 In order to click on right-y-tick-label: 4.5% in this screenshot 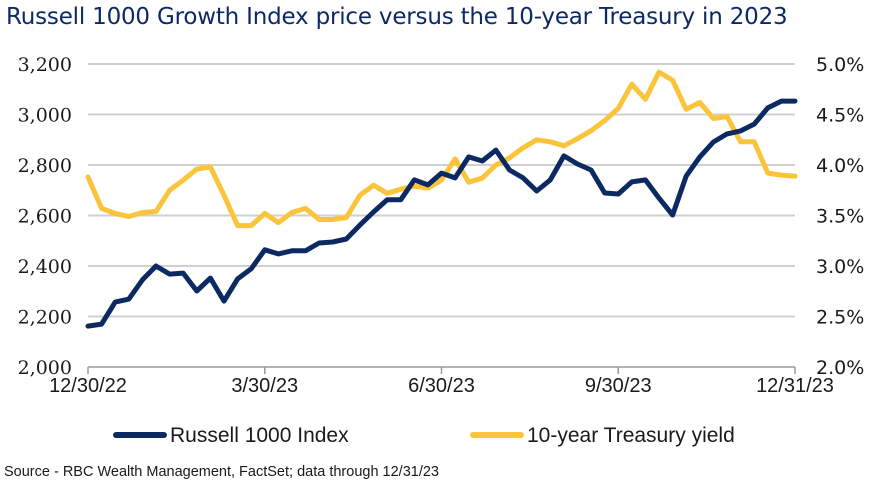, I will do `click(840, 116)`.